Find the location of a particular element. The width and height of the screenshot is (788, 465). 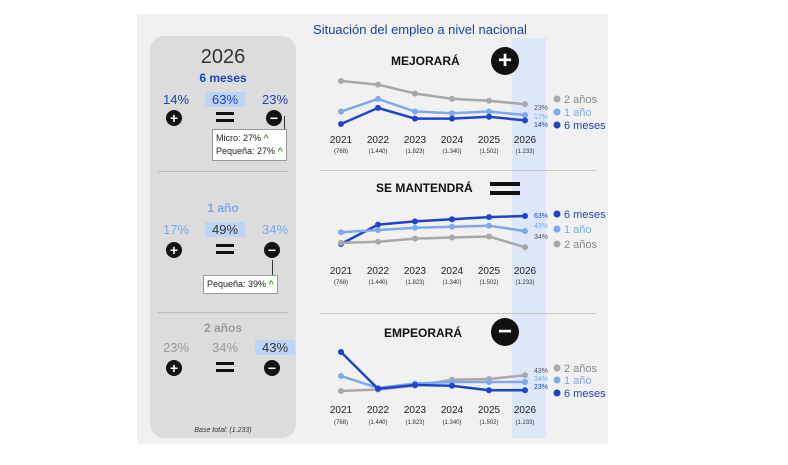

callout-connector is located at coordinates (272, 268).